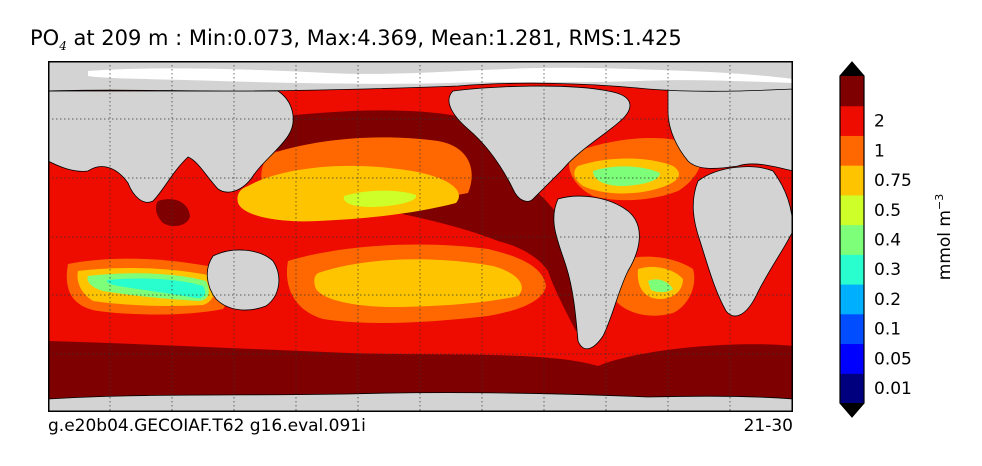 The height and width of the screenshot is (466, 982). What do you see at coordinates (539, 143) in the screenshot?
I see `north-america-landmass` at bounding box center [539, 143].